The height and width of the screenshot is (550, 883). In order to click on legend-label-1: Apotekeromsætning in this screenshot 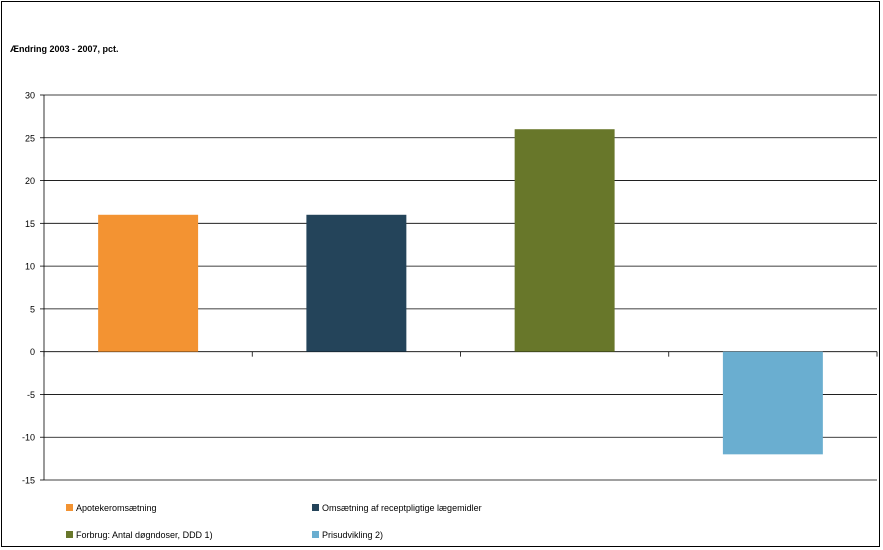, I will do `click(116, 508)`.